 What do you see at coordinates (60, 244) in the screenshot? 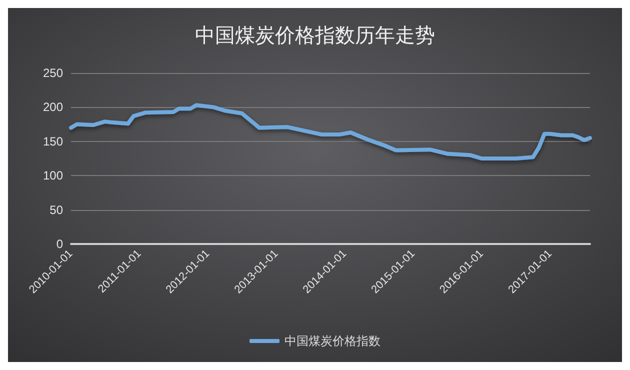
I see `y-tick-label: 0` at bounding box center [60, 244].